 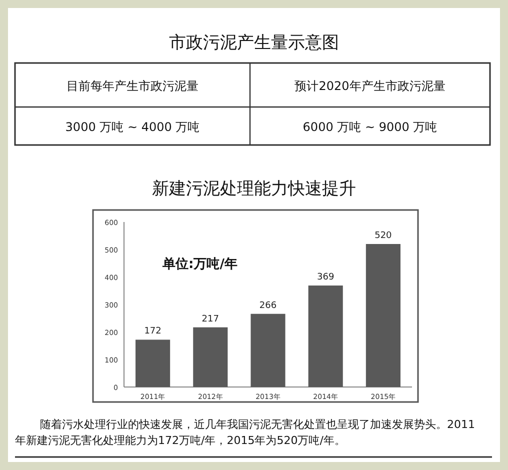 I want to click on text: 随着污水处理行业的快速发展，近几年我国污泥无害化处置也呈现了加速发展势头。2011年新建污泥无害化处理能力为172万吨/年，2015年为520万吨/年。, so click(x=245, y=432).